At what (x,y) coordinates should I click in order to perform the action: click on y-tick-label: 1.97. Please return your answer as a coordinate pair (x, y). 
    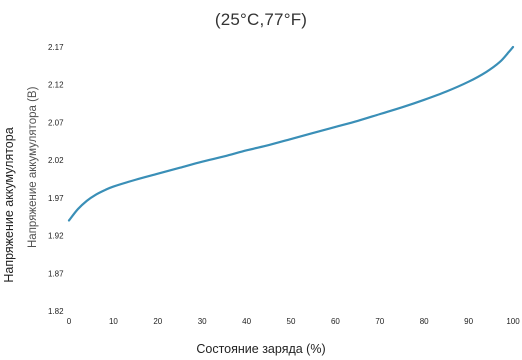
    Looking at the image, I should click on (56, 198).